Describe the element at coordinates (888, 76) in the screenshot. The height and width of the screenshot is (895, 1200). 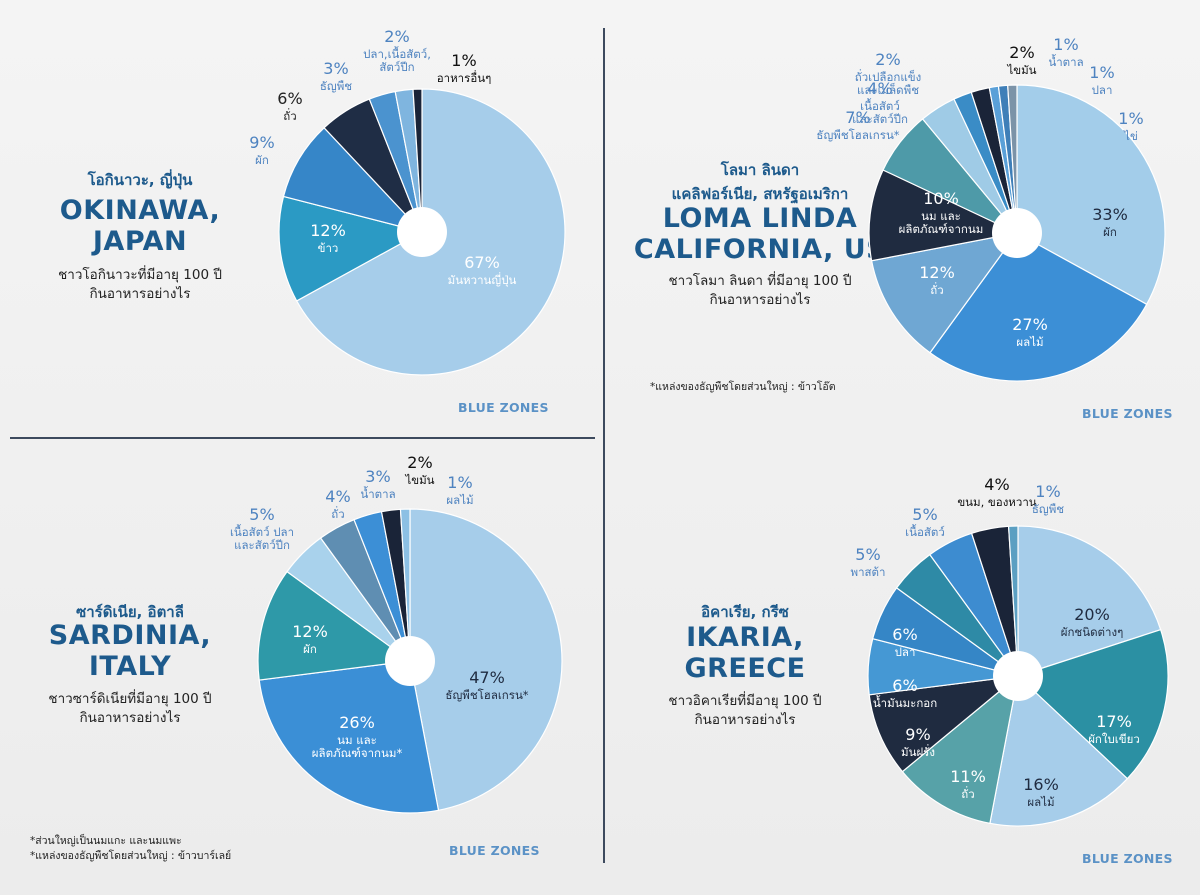
I see `slice-category-label: ถั่วเปลือกแข็ง` at that location.